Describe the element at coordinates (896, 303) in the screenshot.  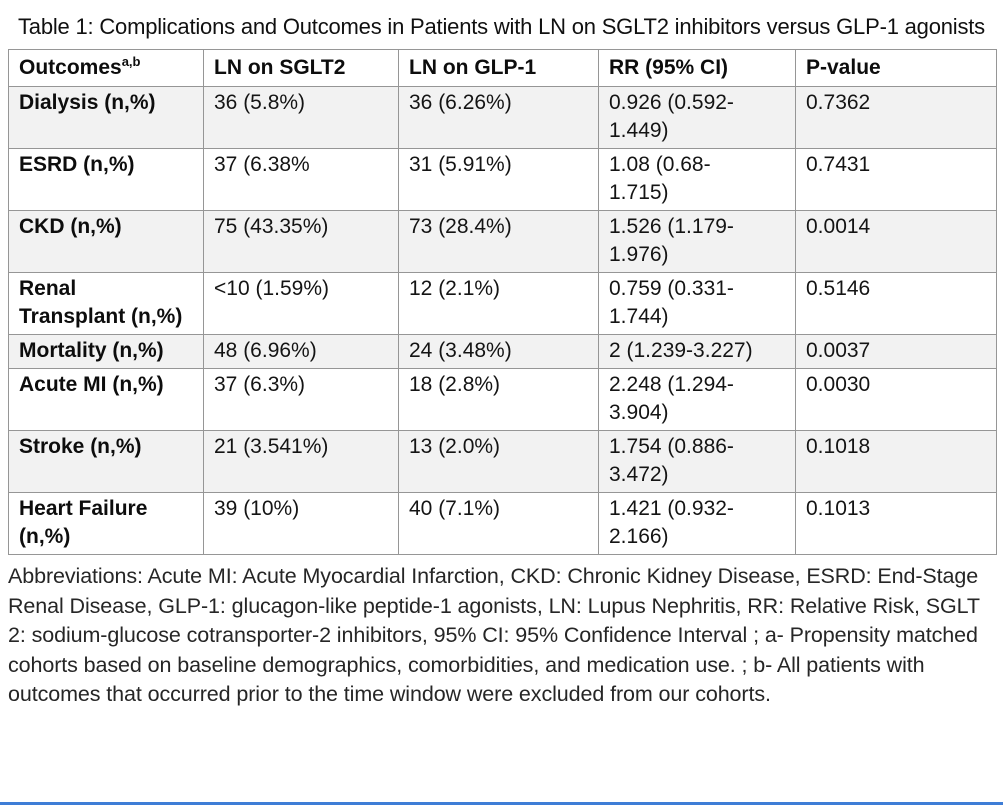
I see `pvalue-cell: 0.5146` at that location.